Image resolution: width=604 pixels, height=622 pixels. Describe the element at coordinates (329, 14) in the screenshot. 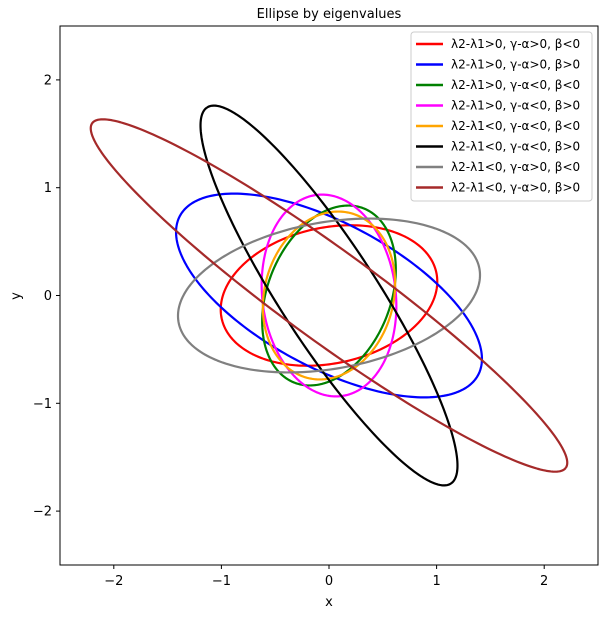

I see `chart-title: Ellipse by eigenvalues` at that location.